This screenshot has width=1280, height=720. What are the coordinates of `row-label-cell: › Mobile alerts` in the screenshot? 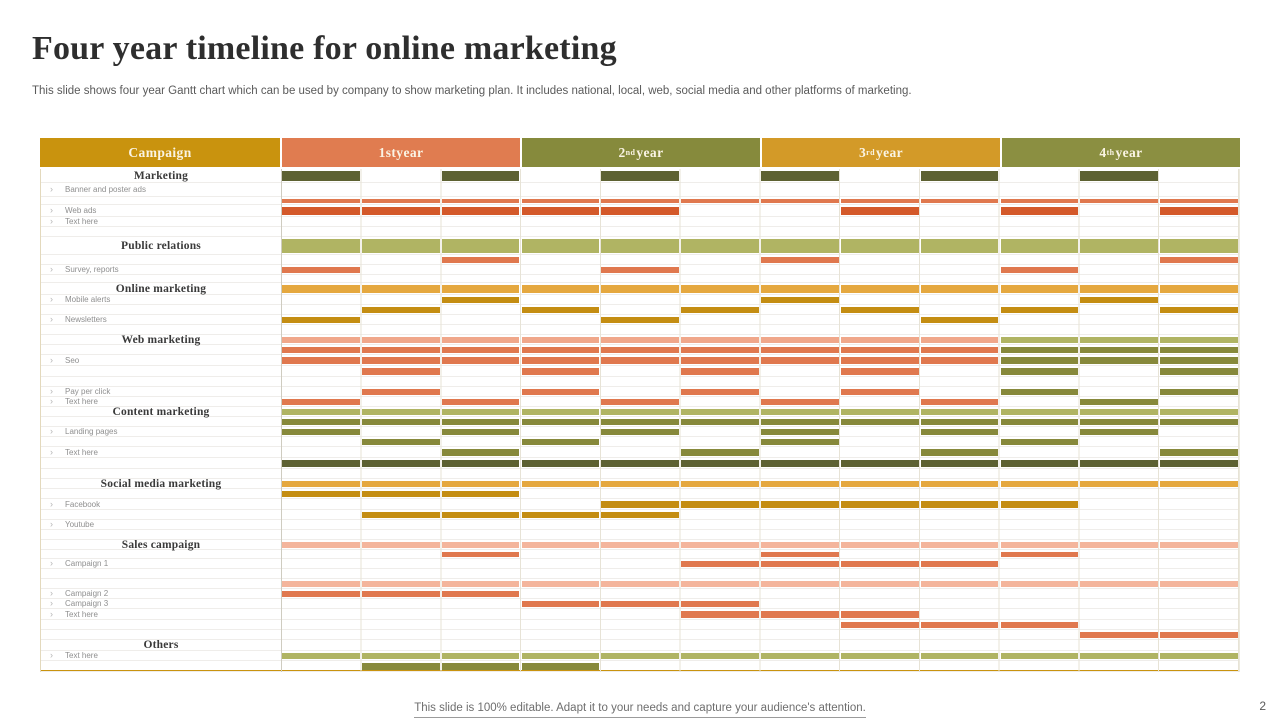 It's located at (161, 299).